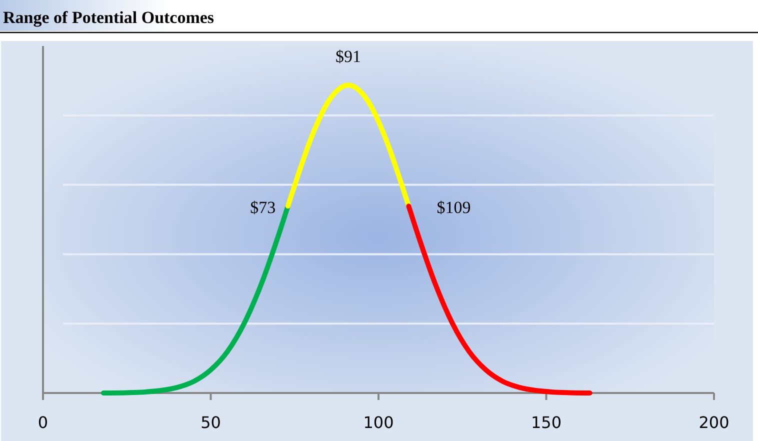  What do you see at coordinates (453, 208) in the screenshot?
I see `annotation: $109` at bounding box center [453, 208].